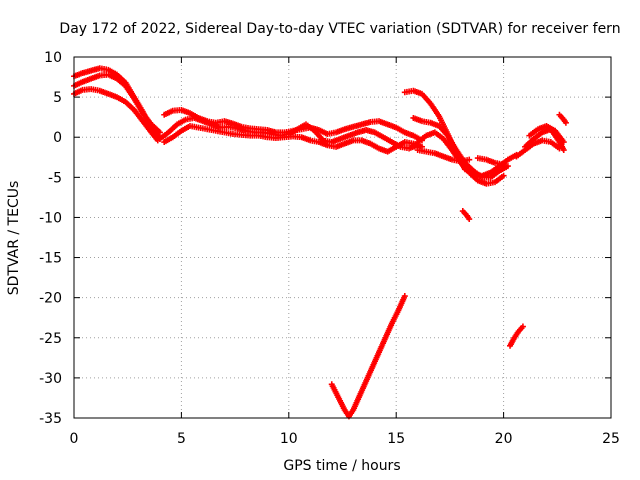  I want to click on series-track-l, so click(466, 215).